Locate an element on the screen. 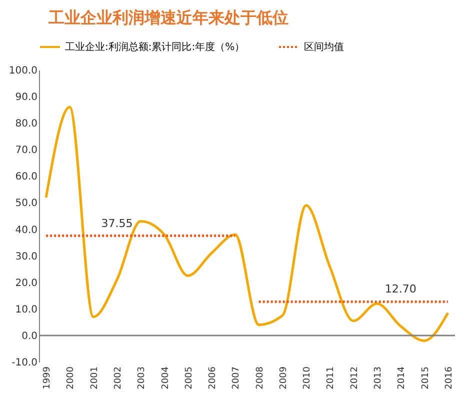  x-tick-label: 2014 is located at coordinates (402, 378).